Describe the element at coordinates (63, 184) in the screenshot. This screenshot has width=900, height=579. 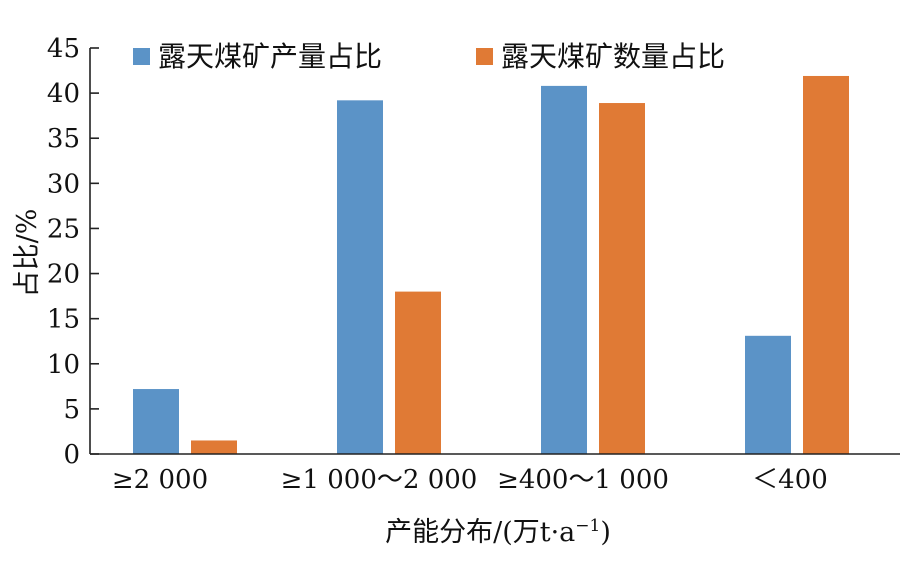
I see `y-tick-label: 30` at that location.